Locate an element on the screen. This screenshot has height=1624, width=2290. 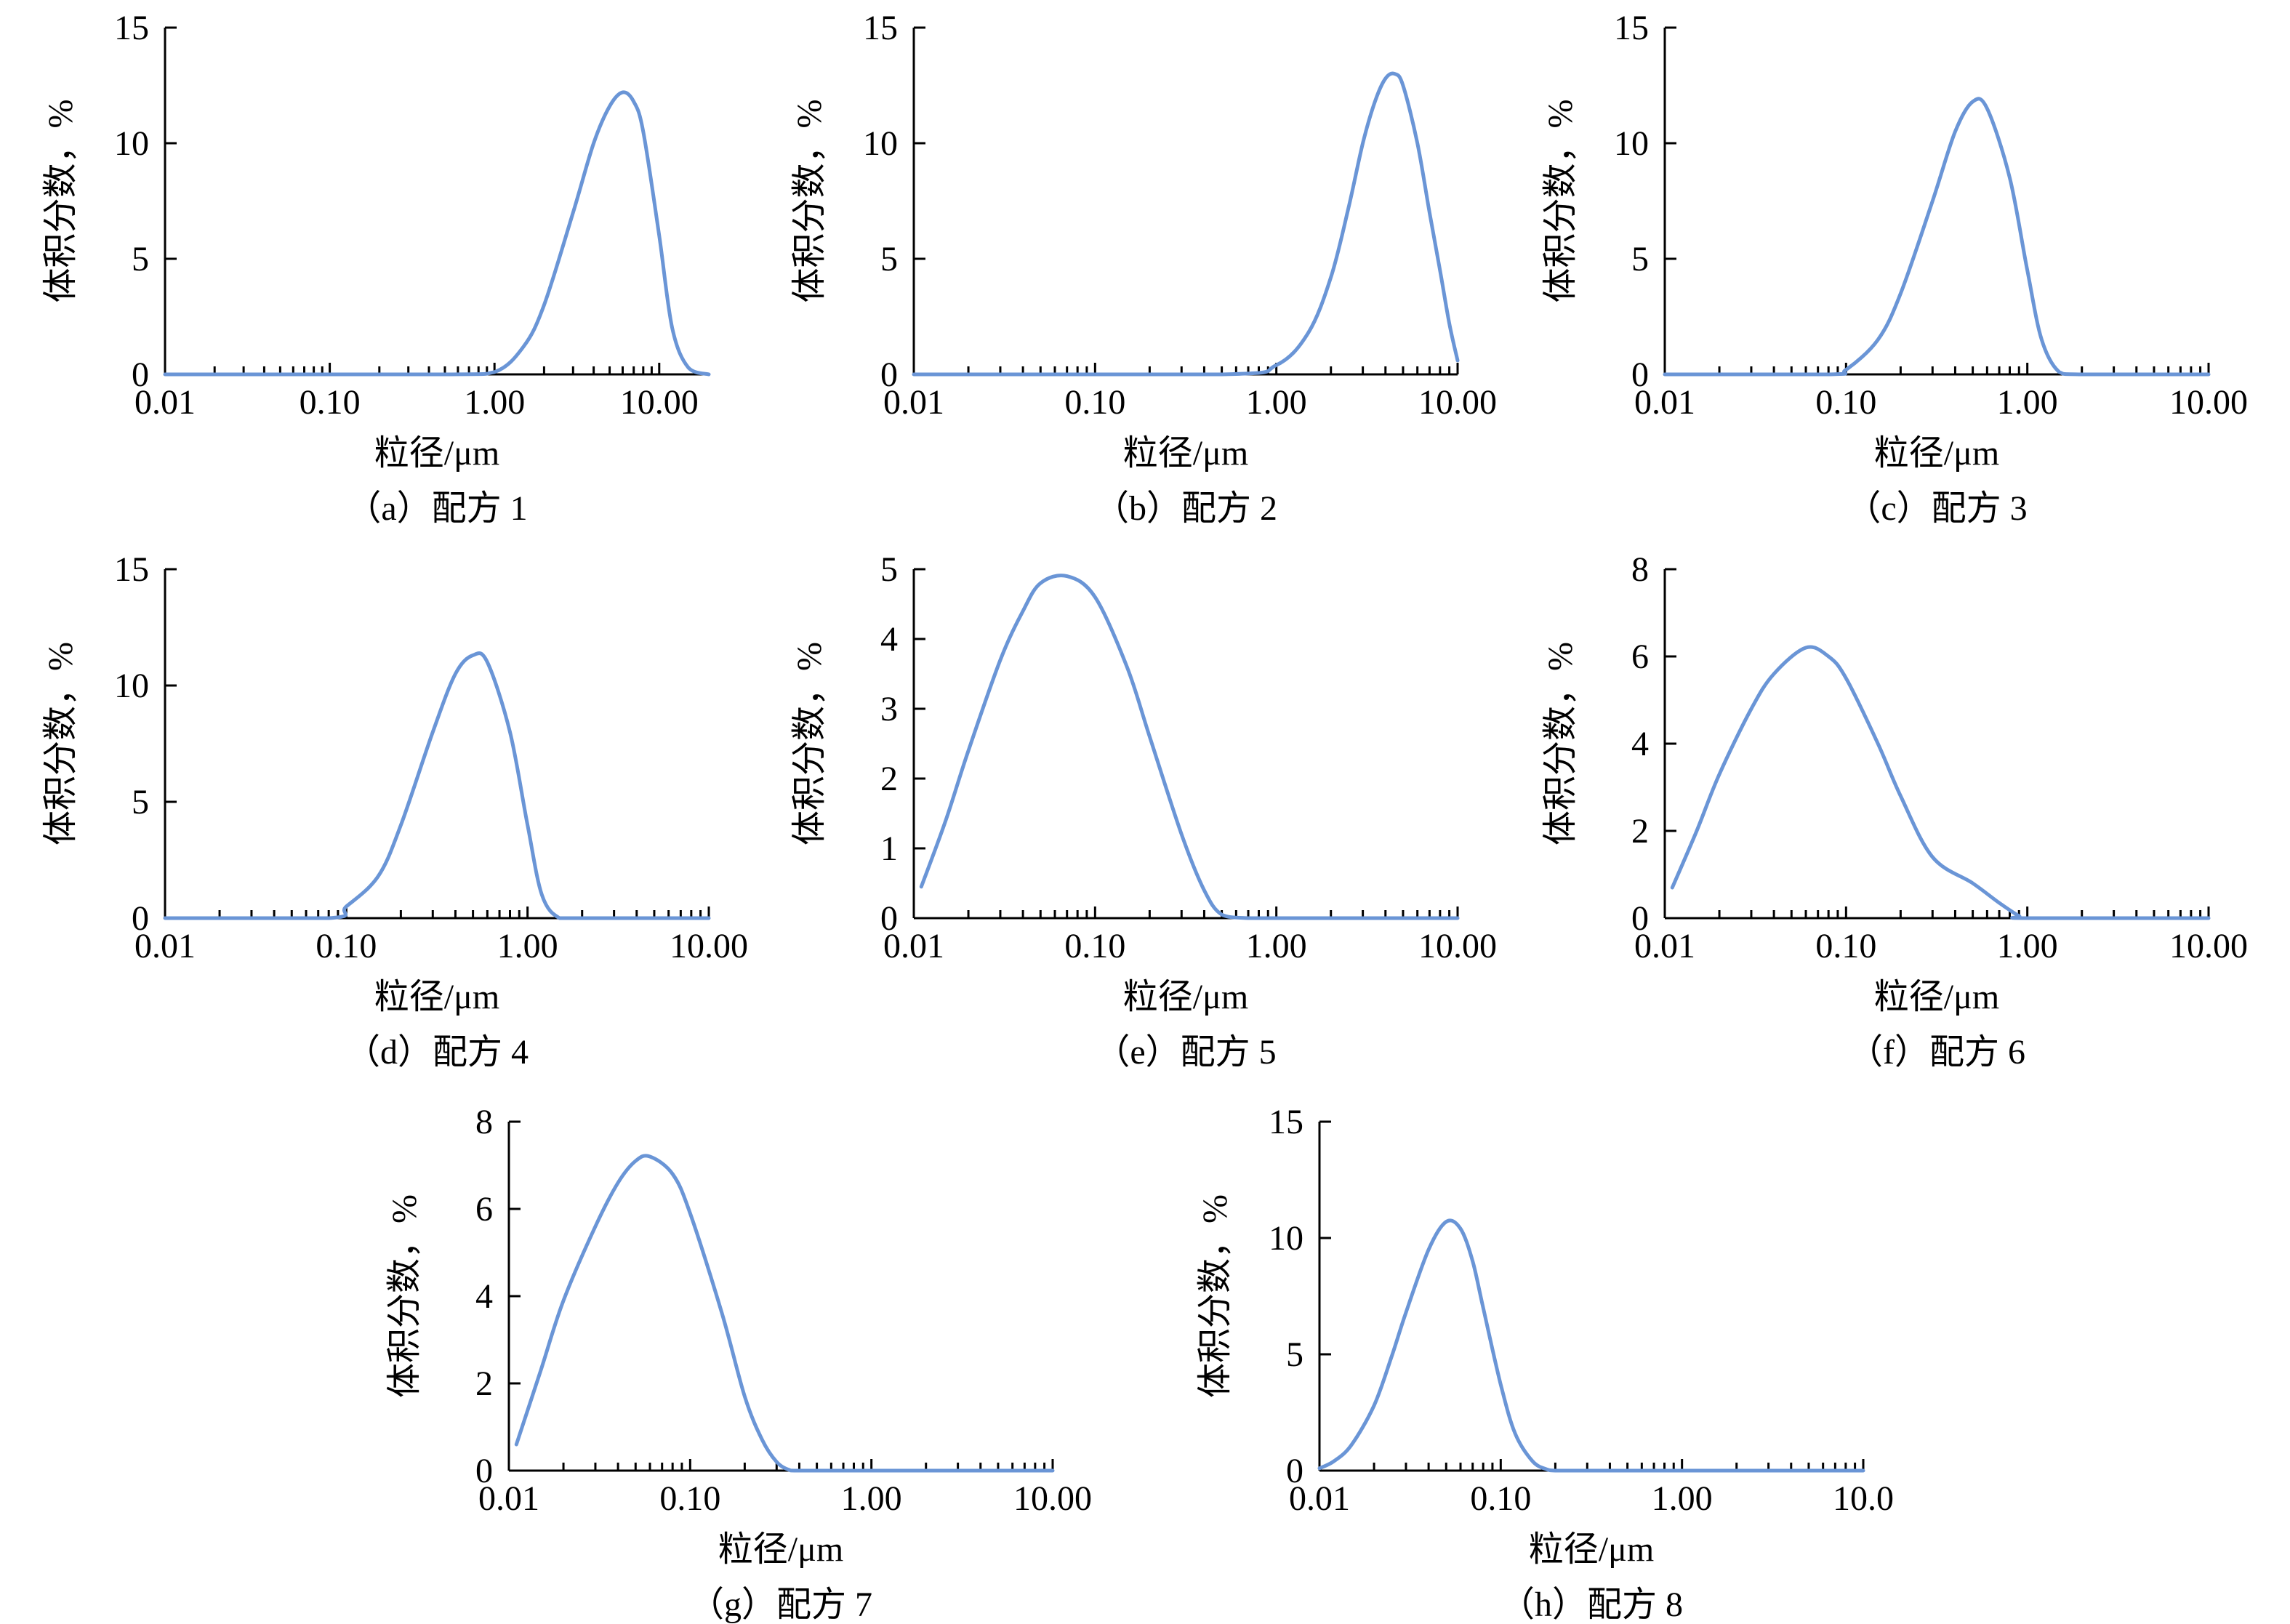
chart-panel-h: 0.01 0.10 1.00 10.0 0 5 10 15 粒径/μm 体积分数，% （h）配方 8 is located at coordinates (1545, 1363).